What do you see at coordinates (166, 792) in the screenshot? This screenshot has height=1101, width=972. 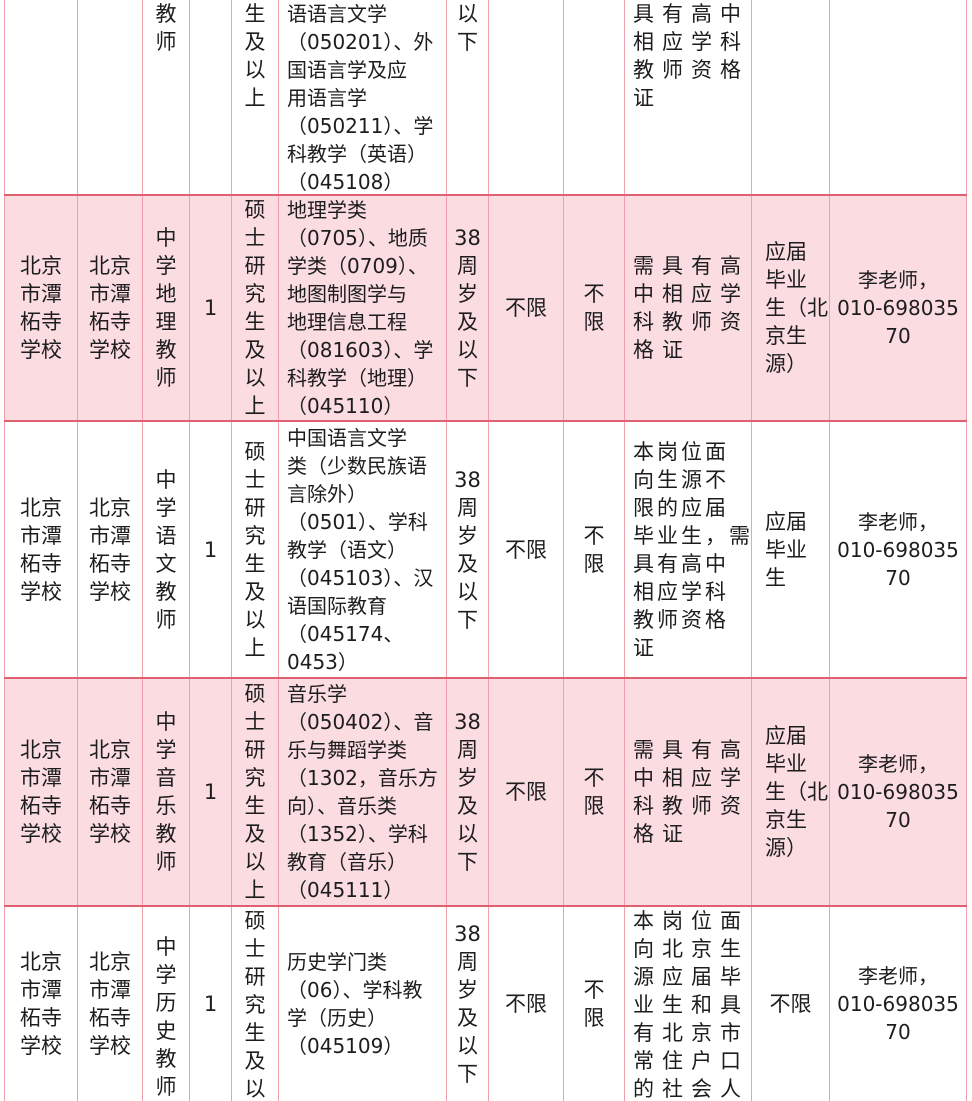 I see `cell-position: 中 学 音 乐 教 师` at bounding box center [166, 792].